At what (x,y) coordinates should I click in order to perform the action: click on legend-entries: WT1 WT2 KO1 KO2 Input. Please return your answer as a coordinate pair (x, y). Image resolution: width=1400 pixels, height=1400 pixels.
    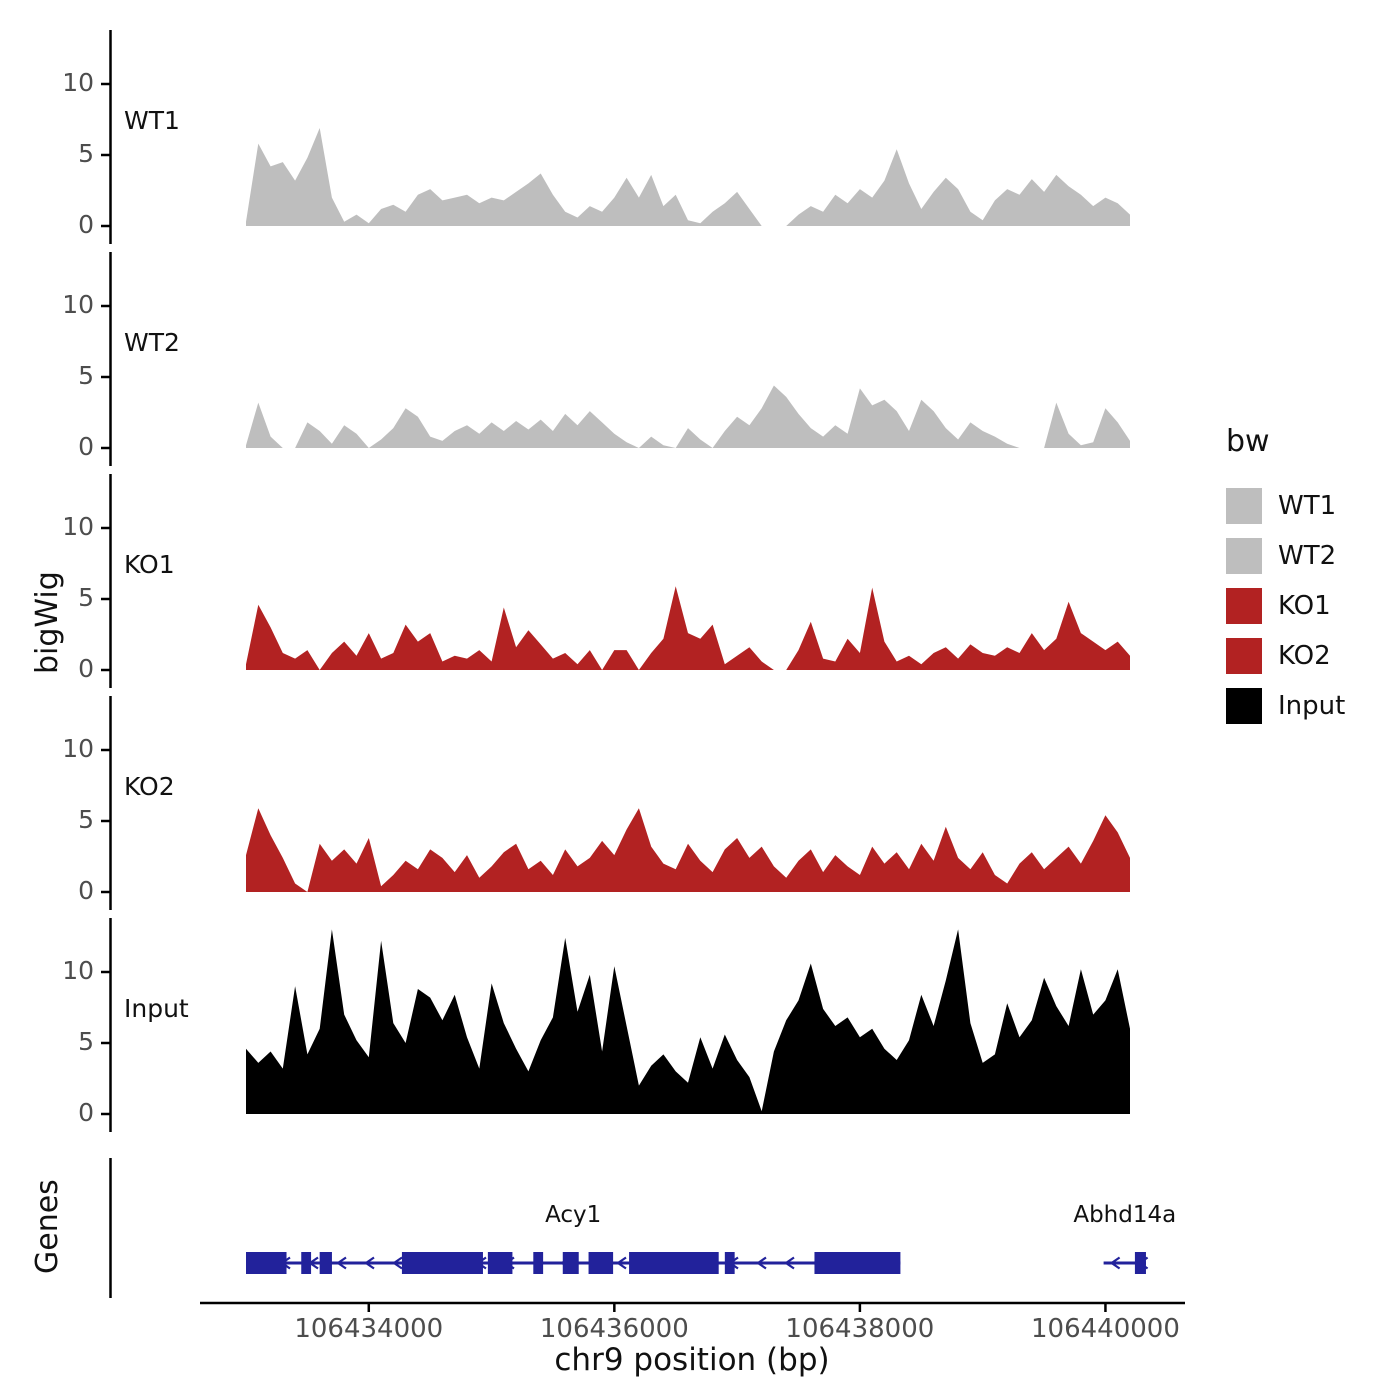
    Looking at the image, I should click on (1285, 606).